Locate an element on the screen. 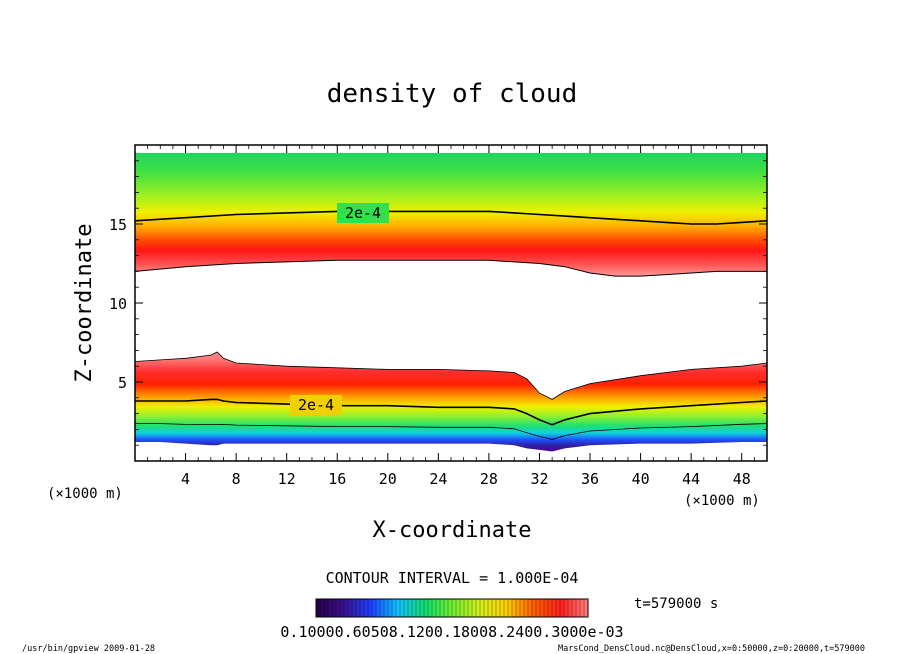 Image resolution: width=904 pixels, height=654 pixels. contour-label-upper: 2e-4 is located at coordinates (363, 213).